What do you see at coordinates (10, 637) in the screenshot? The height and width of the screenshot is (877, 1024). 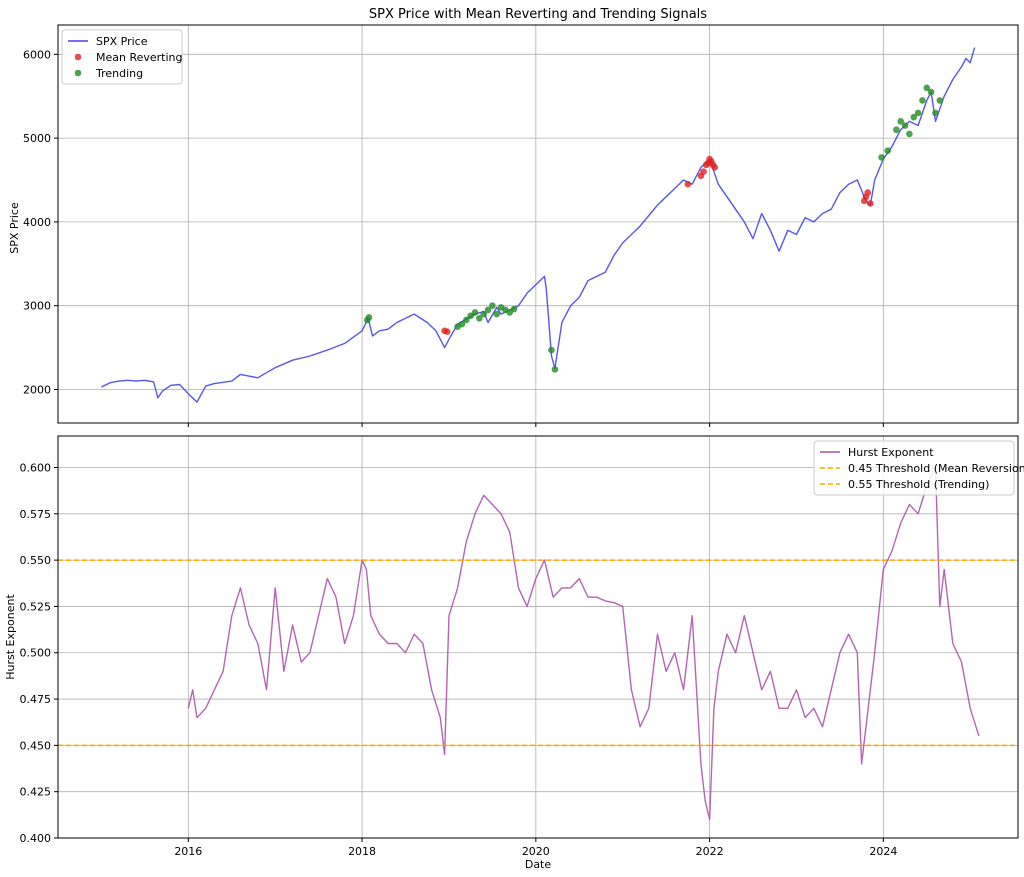 I see `hurst-y-axis-label: Hurst Exponent` at bounding box center [10, 637].